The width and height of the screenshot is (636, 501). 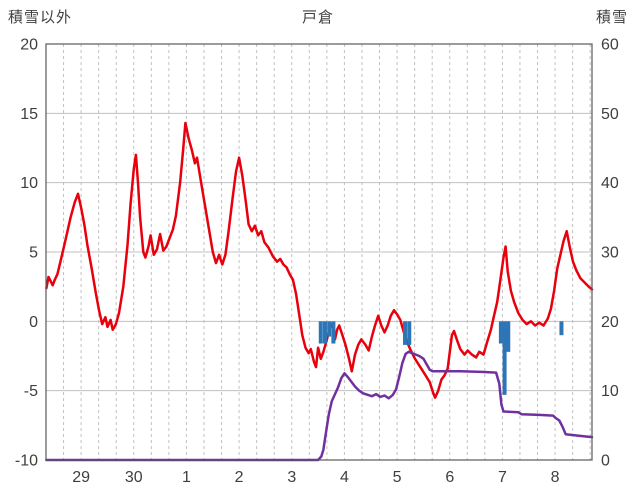 I want to click on svg-text: 40, so click(x=610, y=183).